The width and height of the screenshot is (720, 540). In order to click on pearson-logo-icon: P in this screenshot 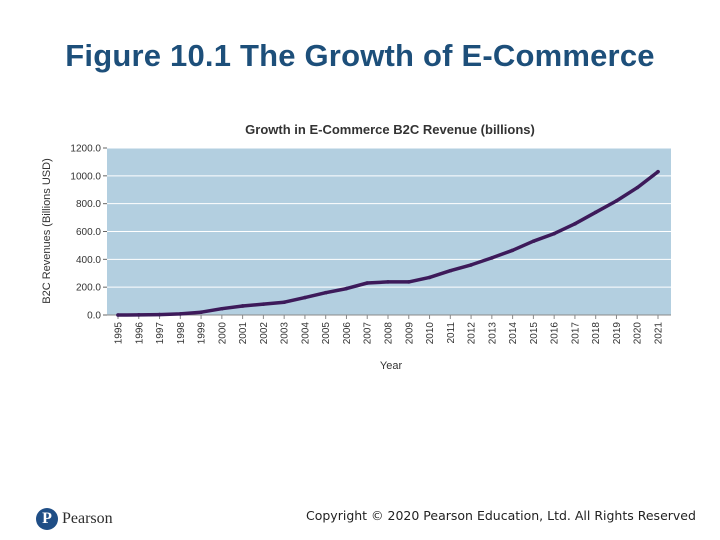, I will do `click(47, 519)`.